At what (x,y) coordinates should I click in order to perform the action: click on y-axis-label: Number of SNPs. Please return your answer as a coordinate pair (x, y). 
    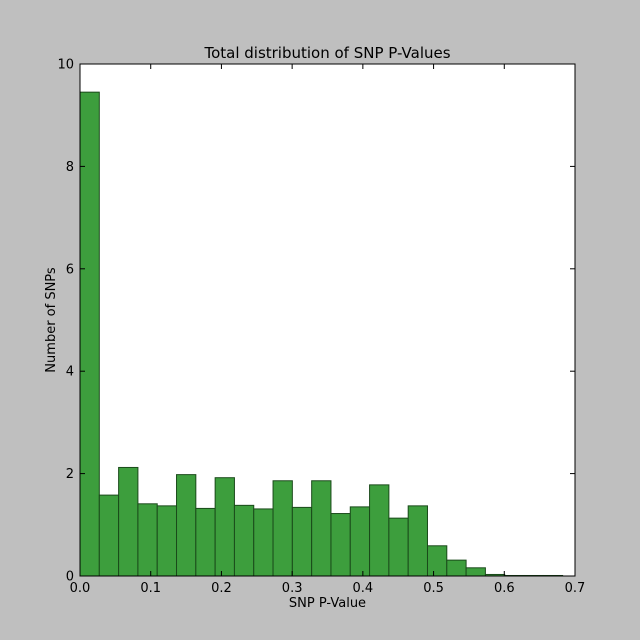
    Looking at the image, I should click on (51, 320).